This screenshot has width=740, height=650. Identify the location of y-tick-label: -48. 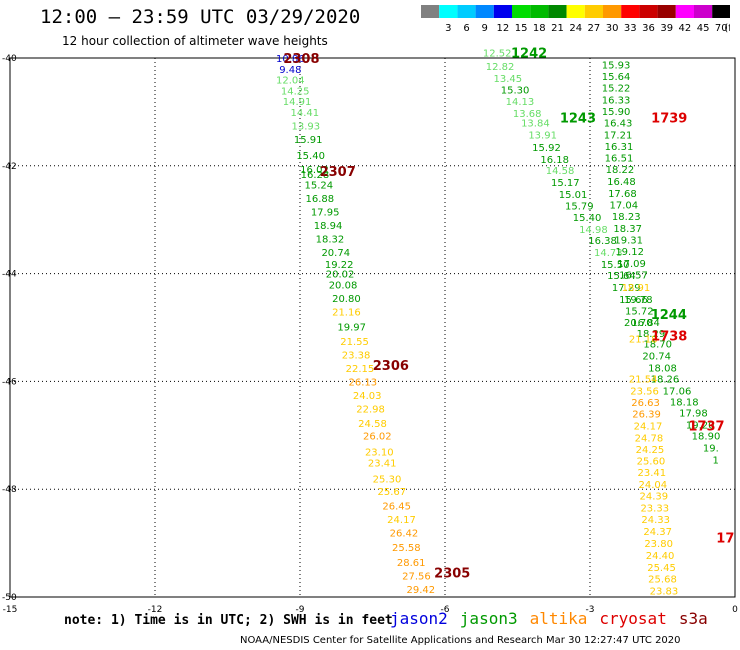
(9, 490).